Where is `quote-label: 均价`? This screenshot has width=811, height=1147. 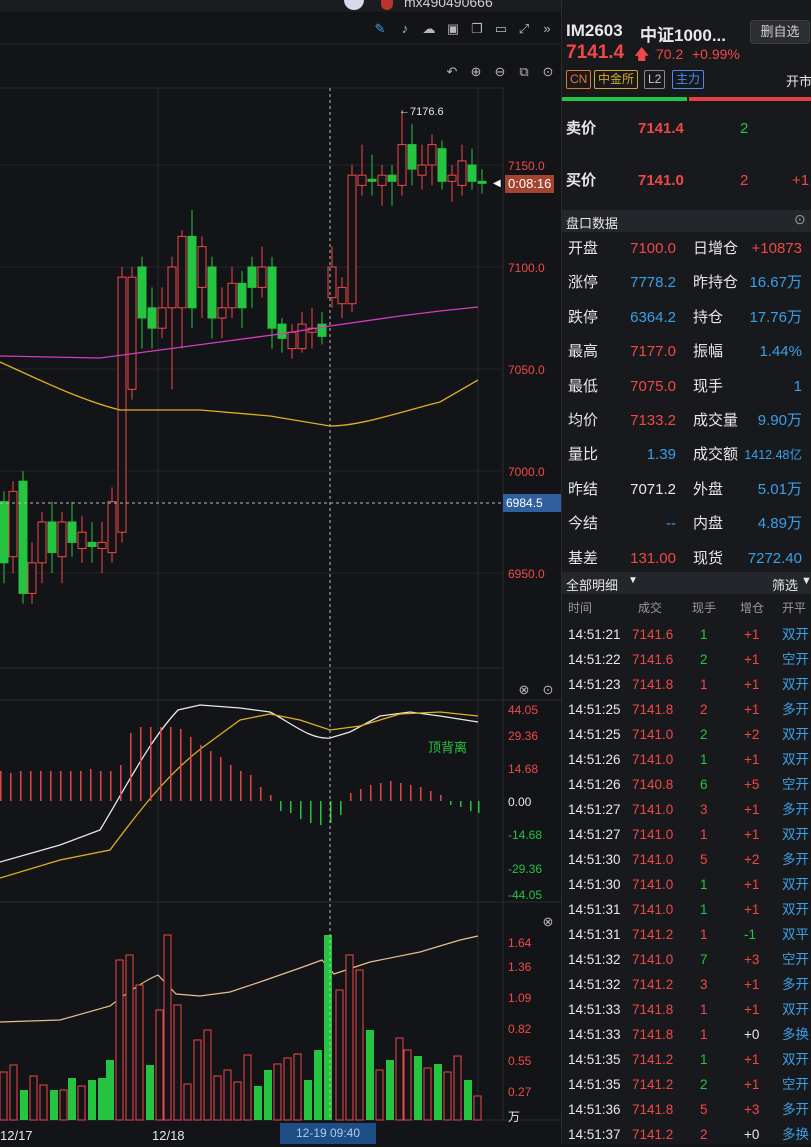 quote-label: 均价 is located at coordinates (583, 420).